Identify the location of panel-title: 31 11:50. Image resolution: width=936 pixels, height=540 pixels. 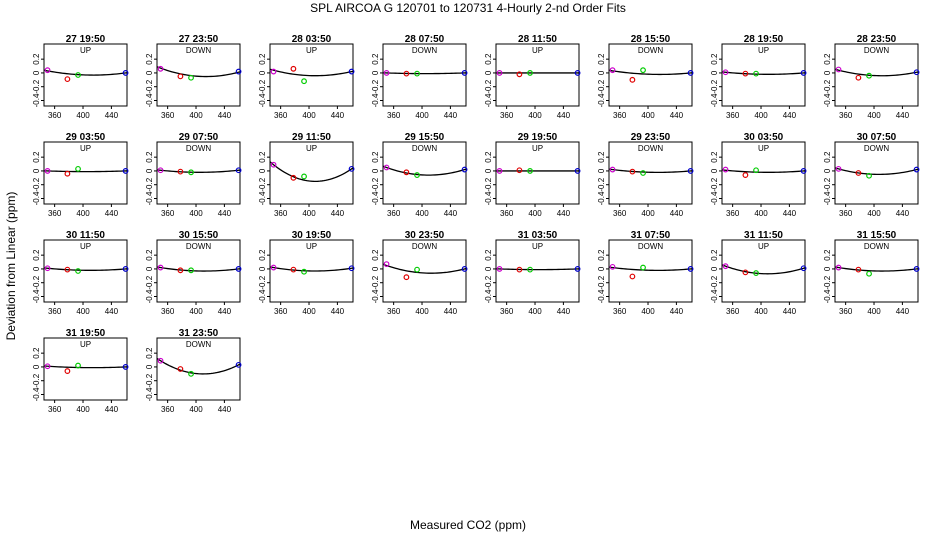
(763, 235).